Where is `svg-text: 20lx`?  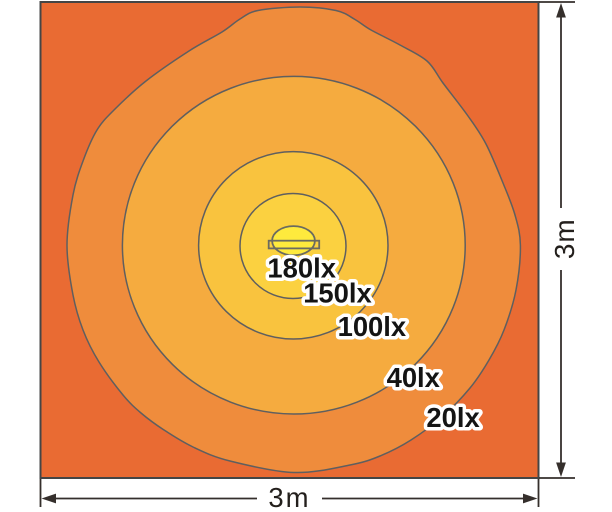
svg-text: 20lx is located at coordinates (453, 417).